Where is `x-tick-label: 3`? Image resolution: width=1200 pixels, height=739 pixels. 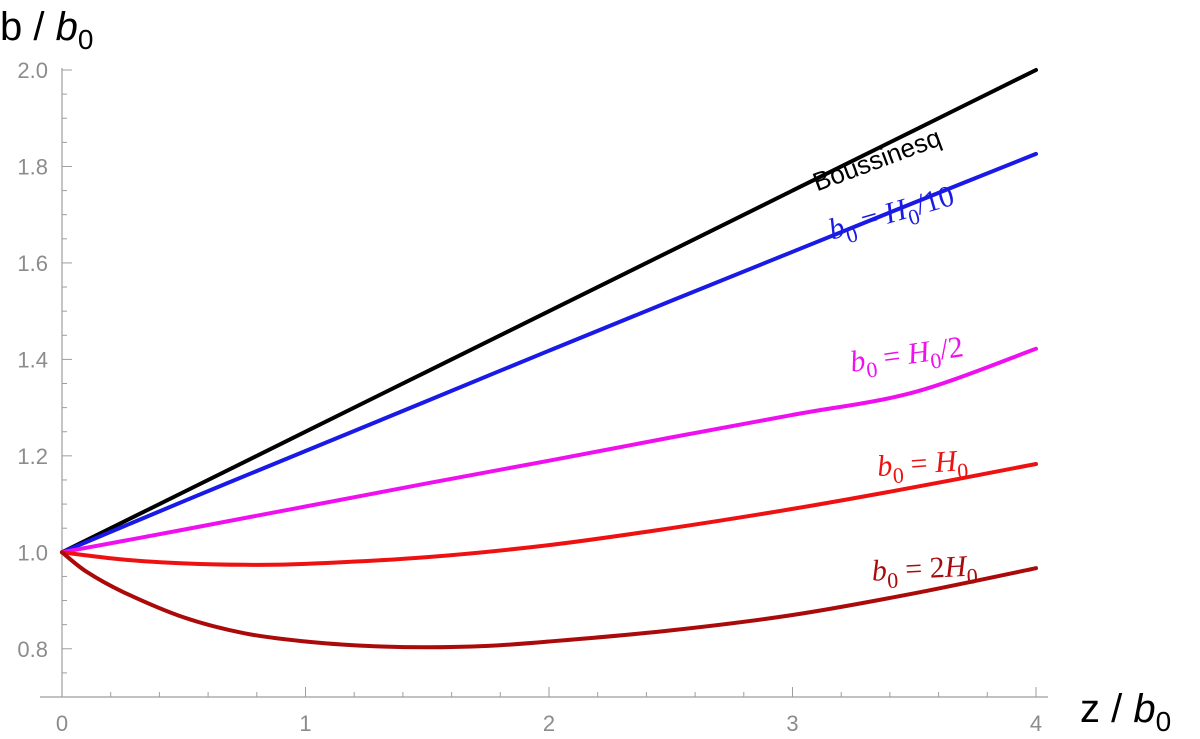
x-tick-label: 3 is located at coordinates (792, 723).